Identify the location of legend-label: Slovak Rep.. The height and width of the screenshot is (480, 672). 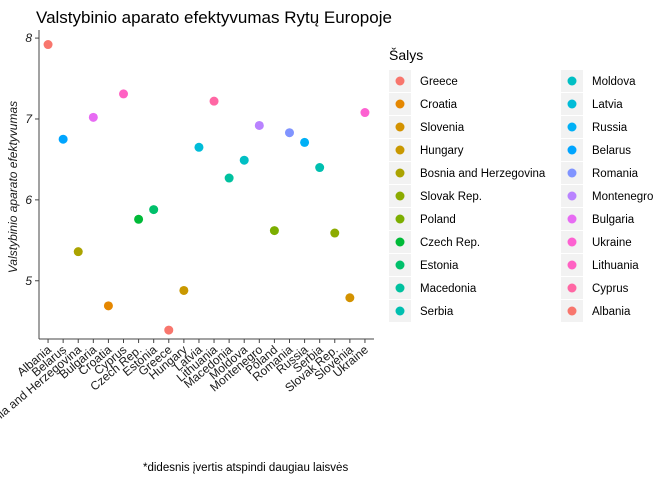
(451, 197).